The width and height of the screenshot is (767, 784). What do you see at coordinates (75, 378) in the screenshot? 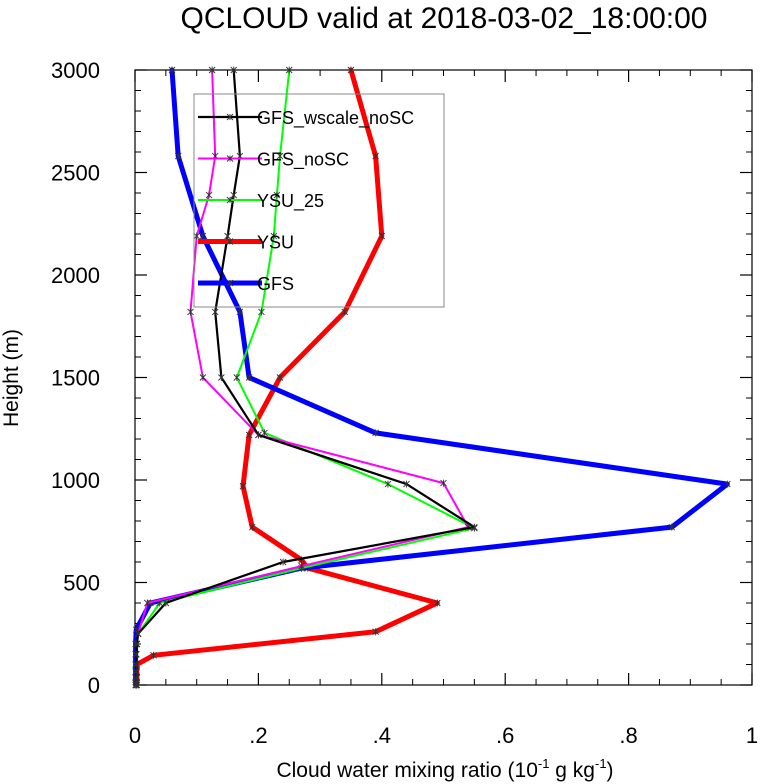
I see `y-tick-label: 1500` at bounding box center [75, 378].